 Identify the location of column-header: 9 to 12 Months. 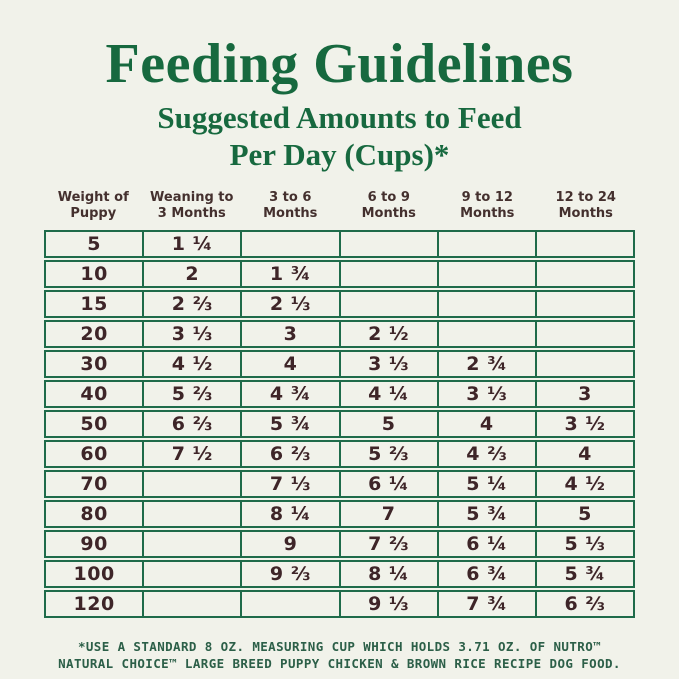
(487, 205).